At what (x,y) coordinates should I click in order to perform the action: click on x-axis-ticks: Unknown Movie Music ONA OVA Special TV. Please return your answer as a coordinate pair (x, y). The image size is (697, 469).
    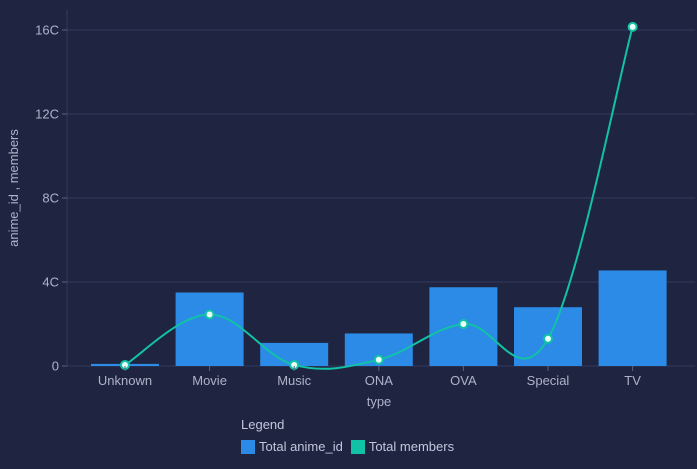
    Looking at the image, I should click on (369, 377).